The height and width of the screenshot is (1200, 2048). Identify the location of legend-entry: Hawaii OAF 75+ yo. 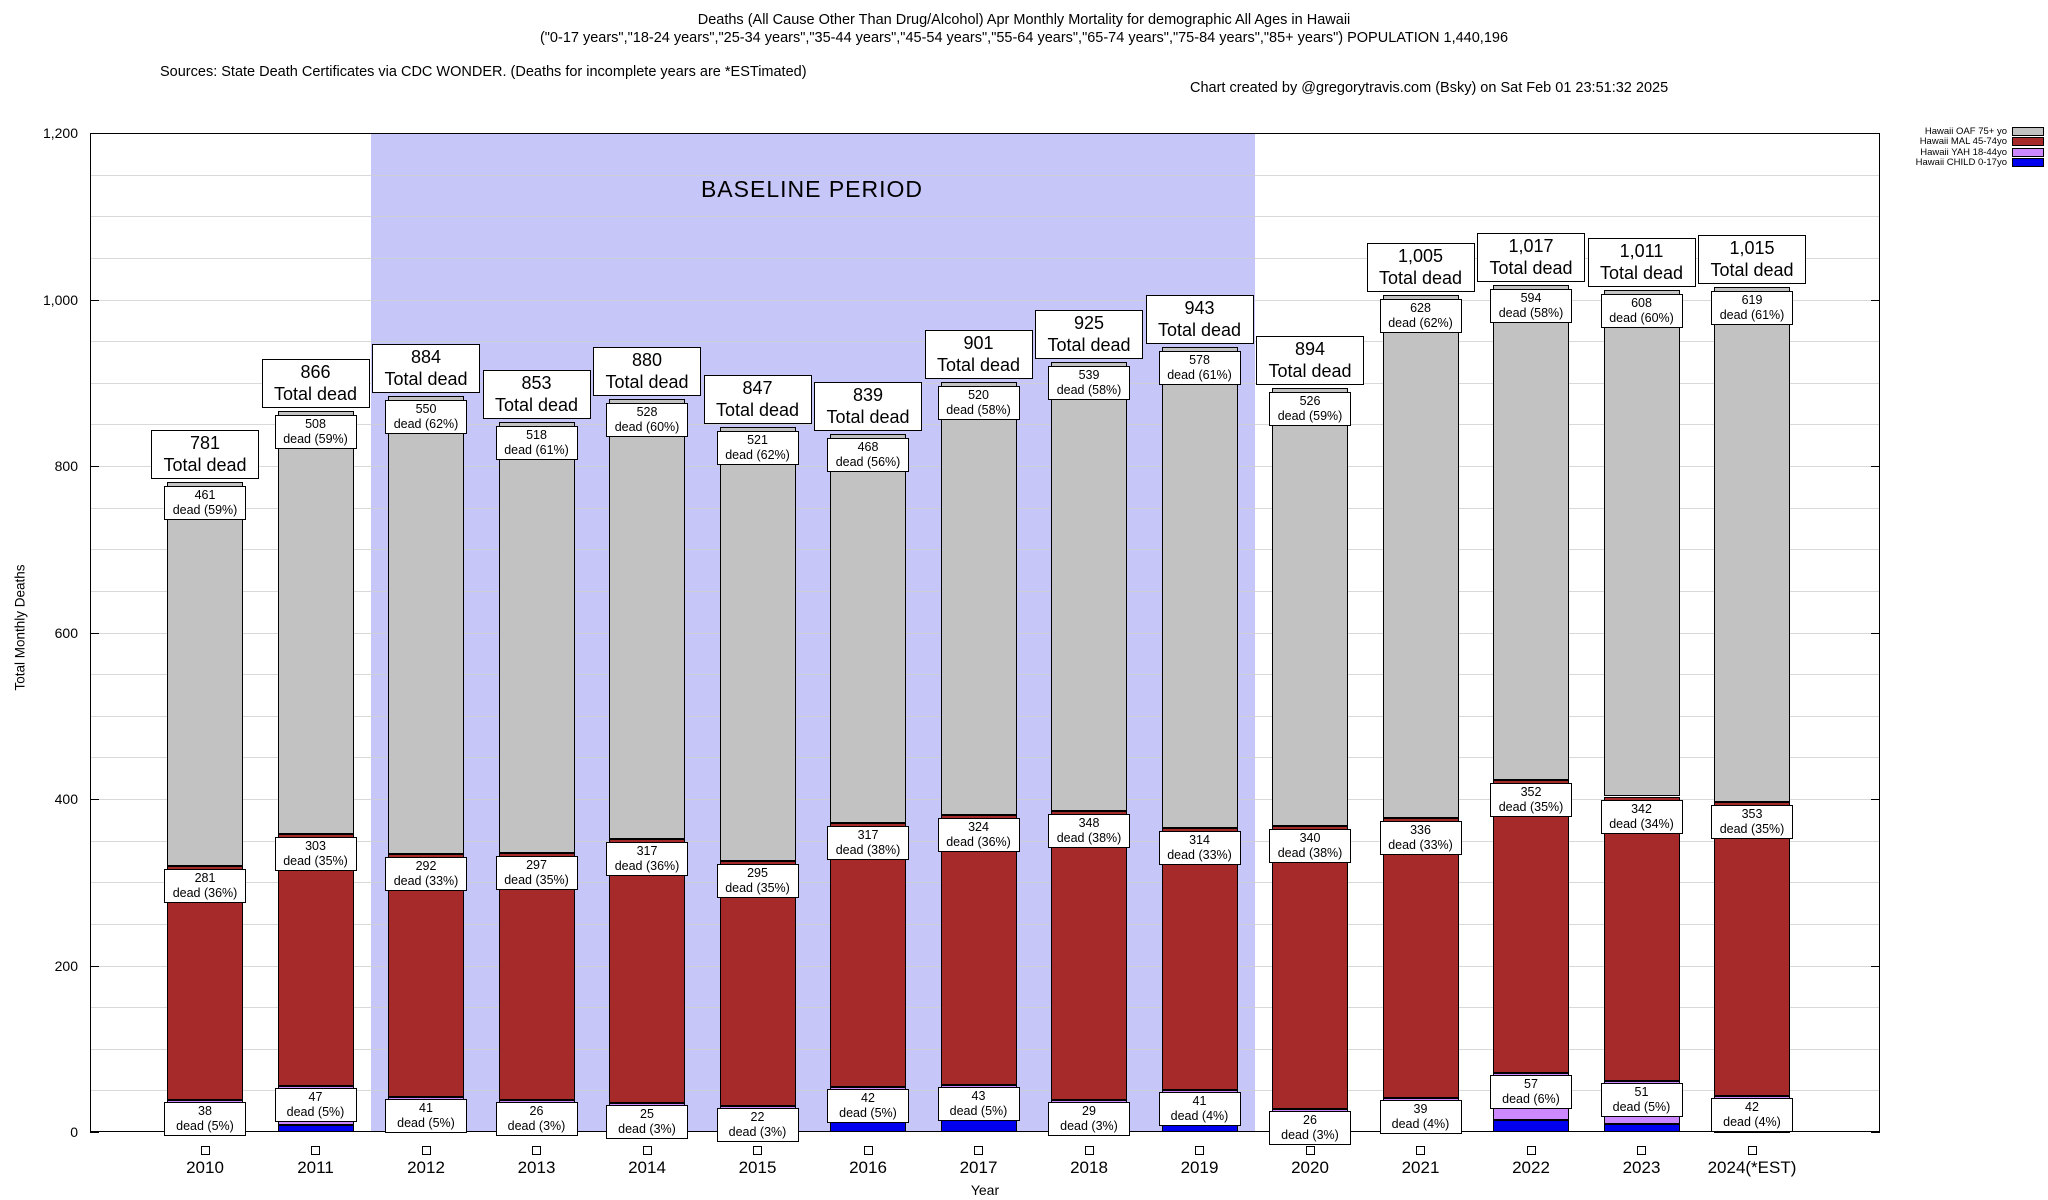
(1980, 131).